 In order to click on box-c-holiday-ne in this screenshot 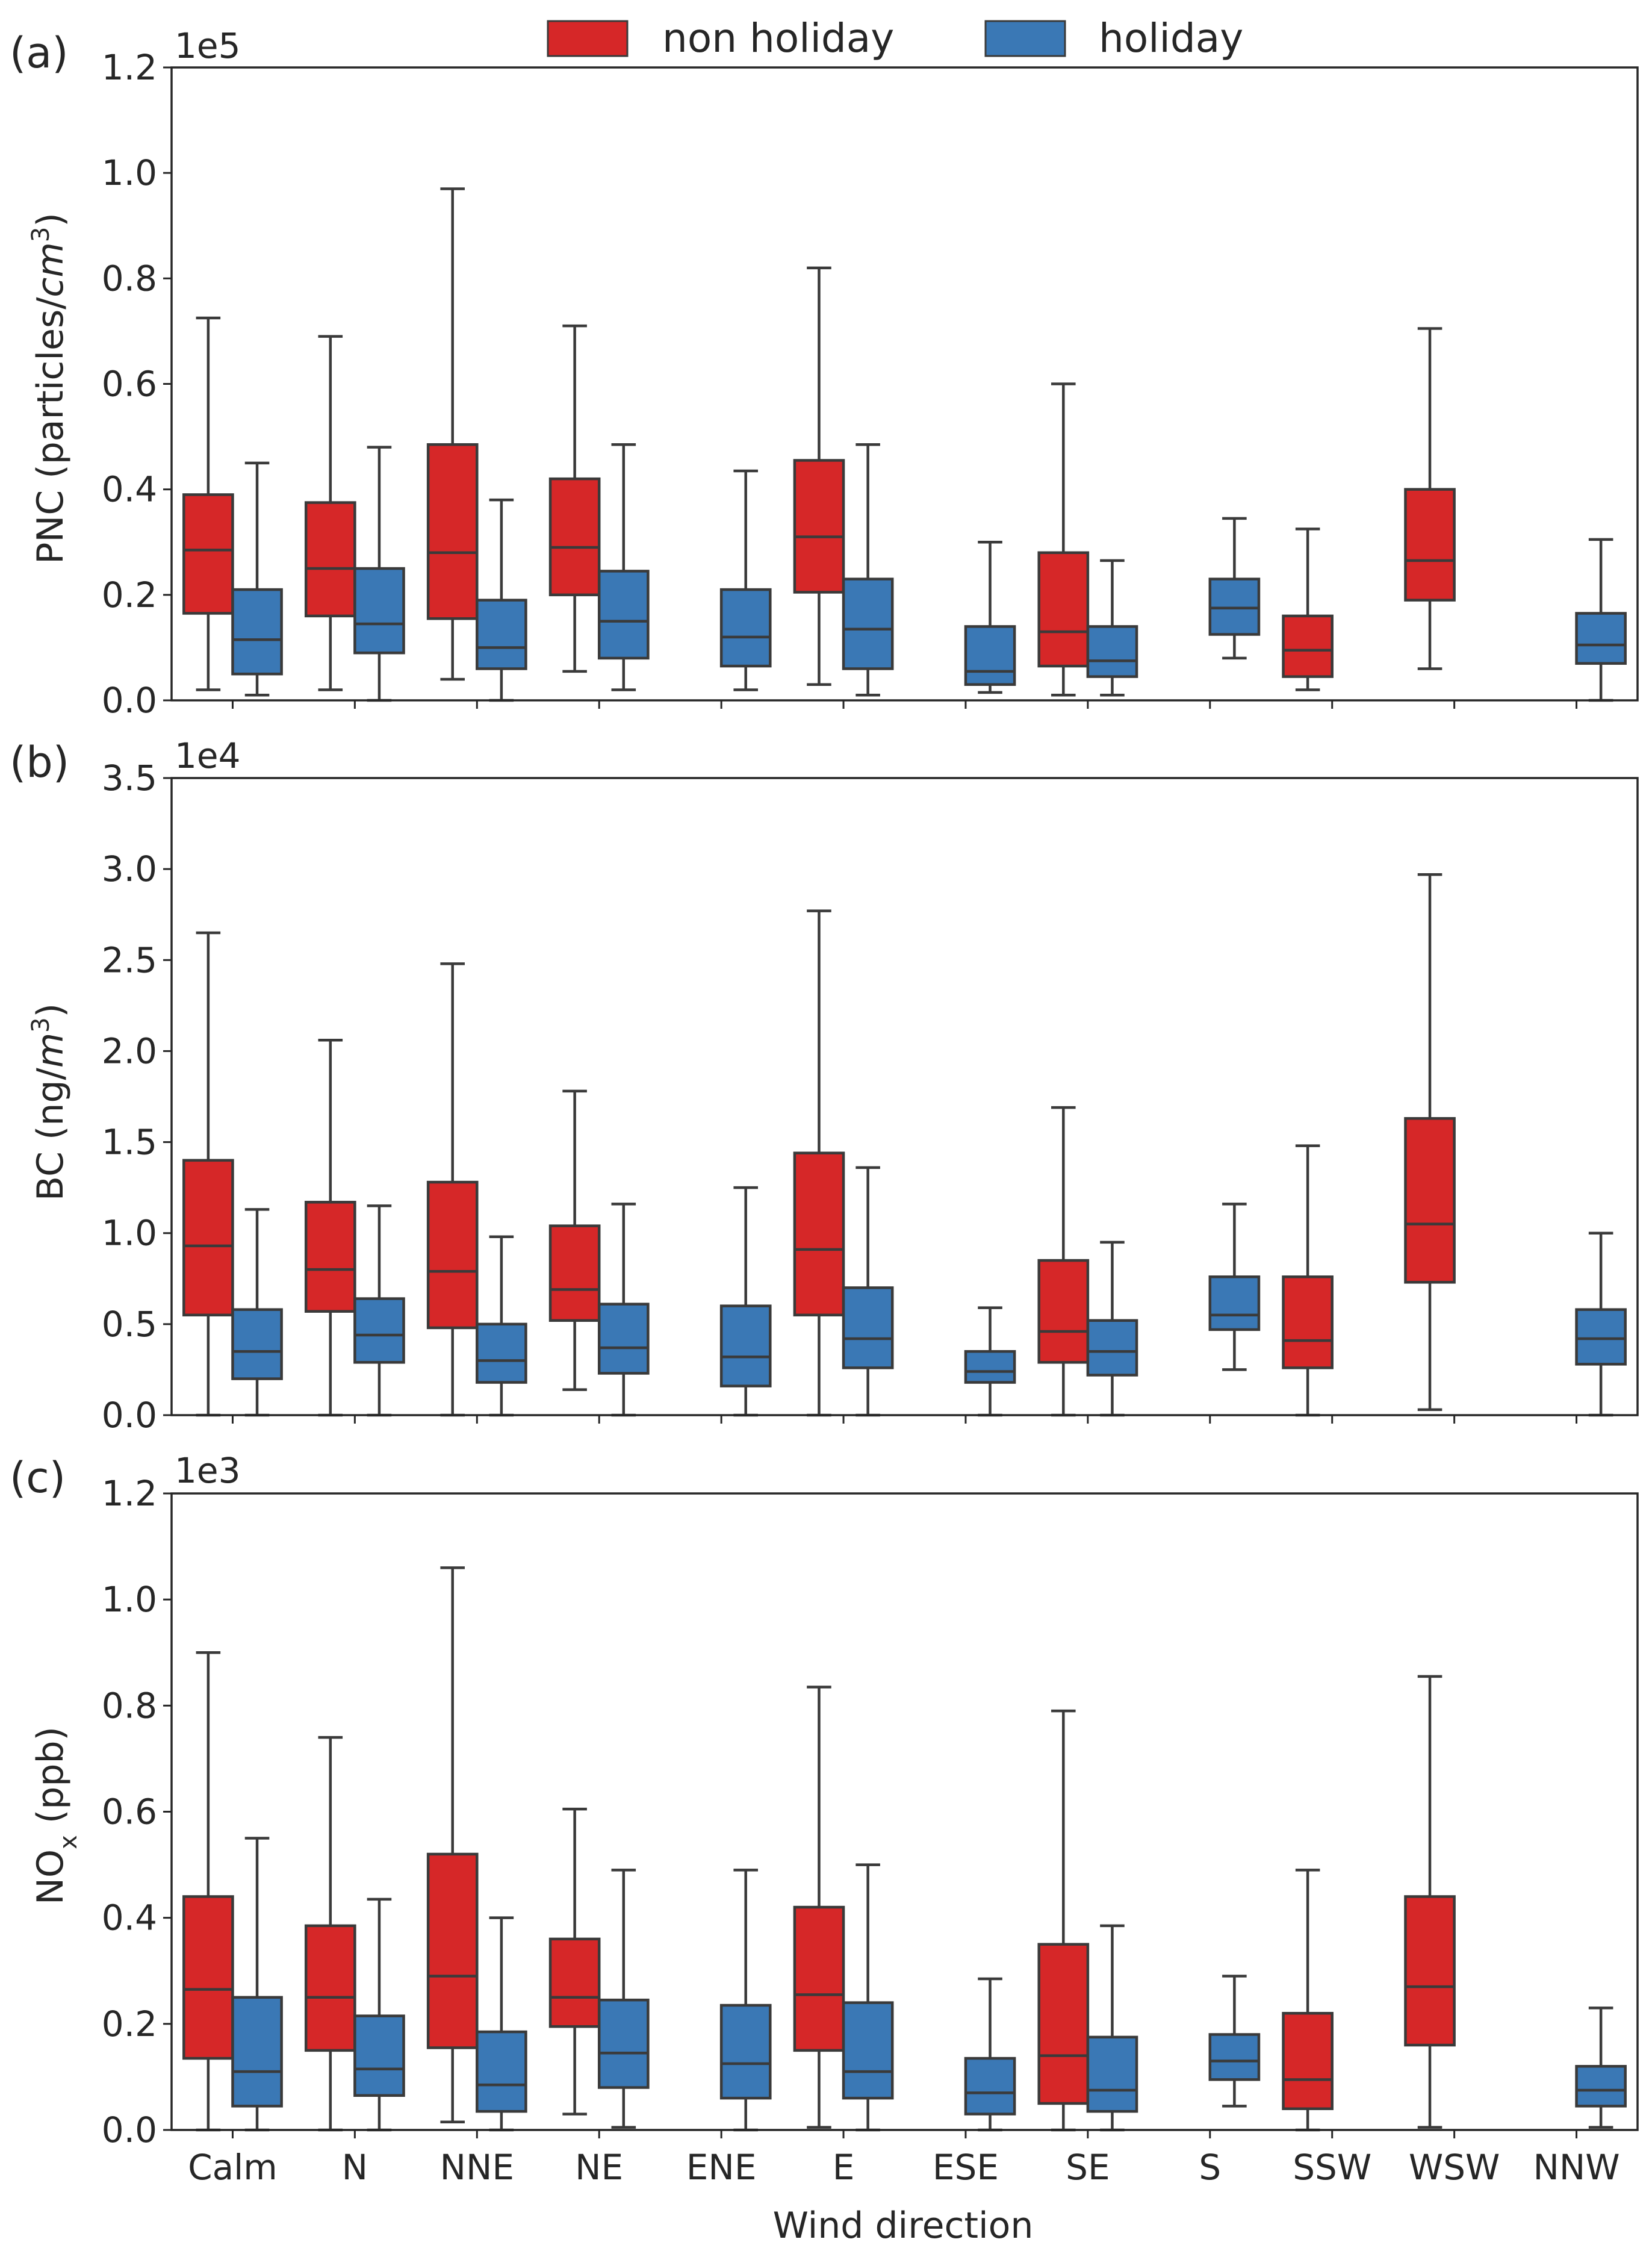, I will do `click(623, 1999)`.